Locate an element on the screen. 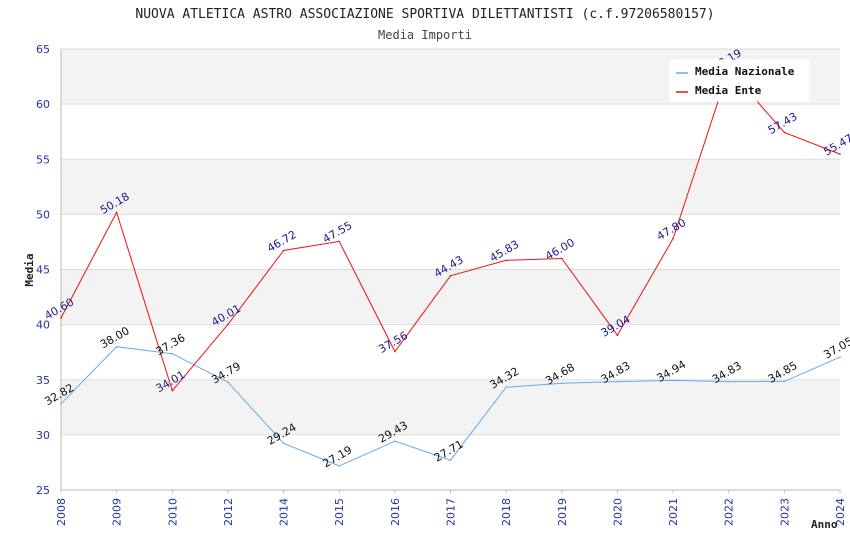 This screenshot has width=850, height=550. legend: Media Nazionale Media Ente is located at coordinates (739, 80).